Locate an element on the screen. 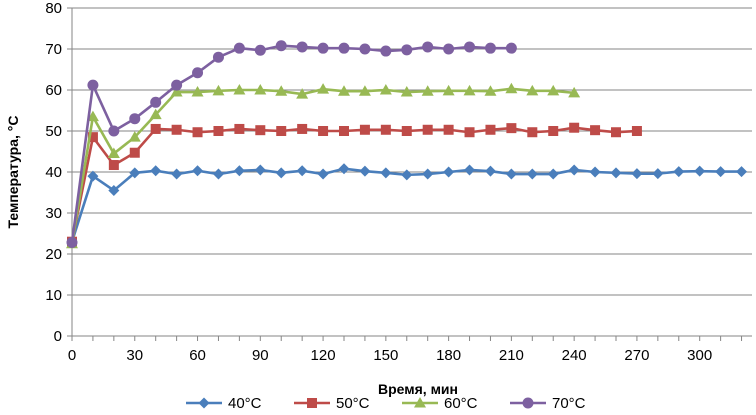  x-tick-label: 300 is located at coordinates (699, 355).